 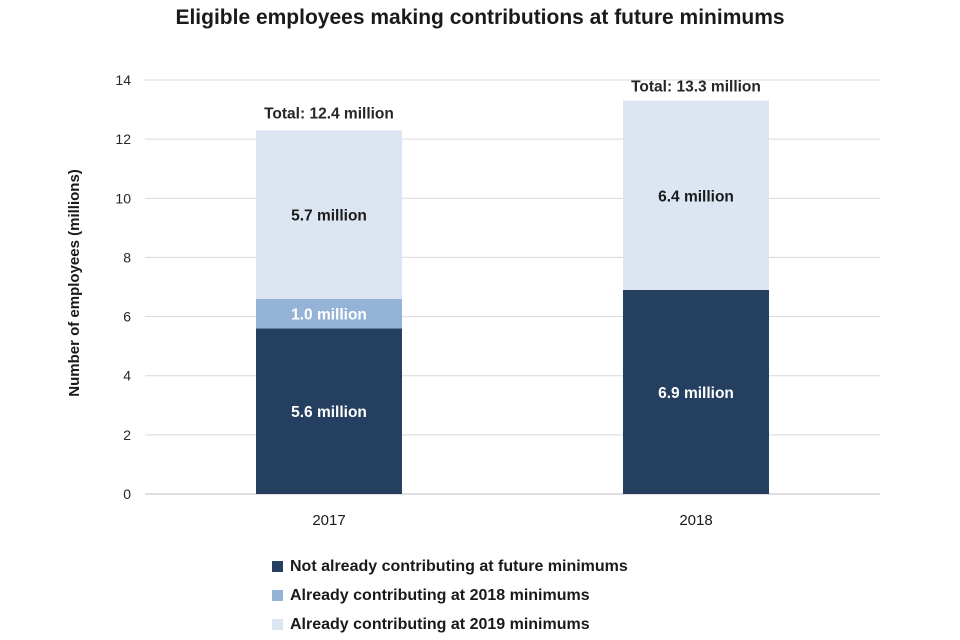 I want to click on y-tick-label: 4, so click(x=127, y=376).